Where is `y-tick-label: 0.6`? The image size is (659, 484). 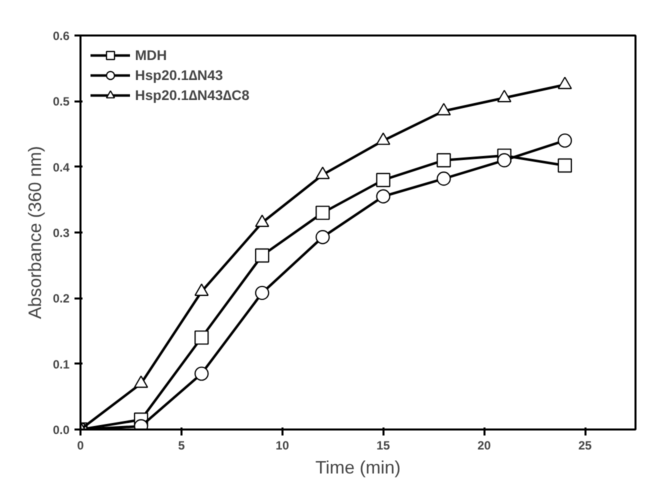
y-tick-label: 0.6 is located at coordinates (61, 36).